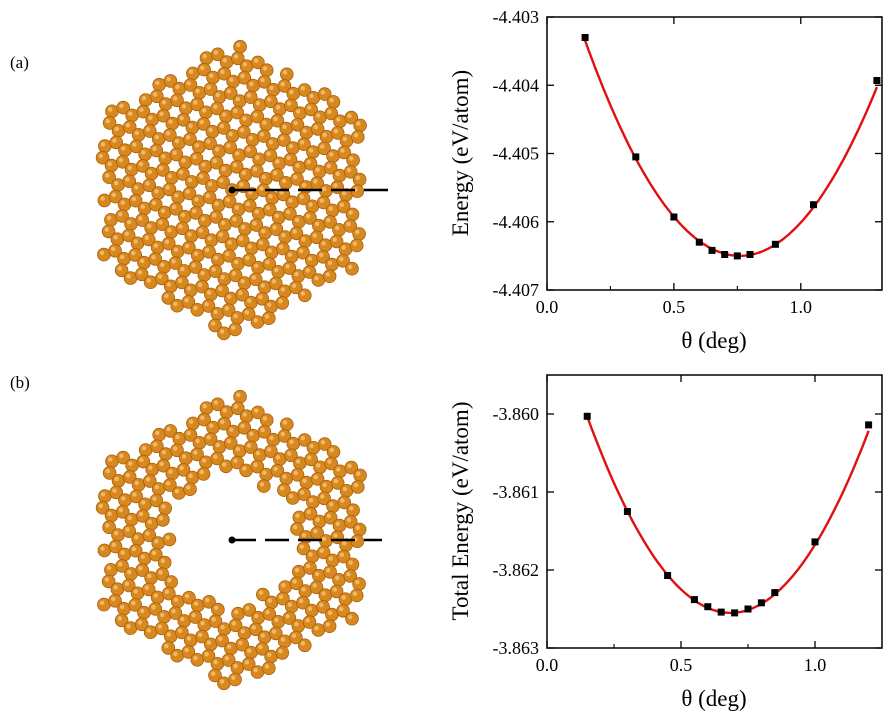 Image resolution: width=894 pixels, height=724 pixels. Describe the element at coordinates (516, 222) in the screenshot. I see `y-tick-label: -4.406` at that location.